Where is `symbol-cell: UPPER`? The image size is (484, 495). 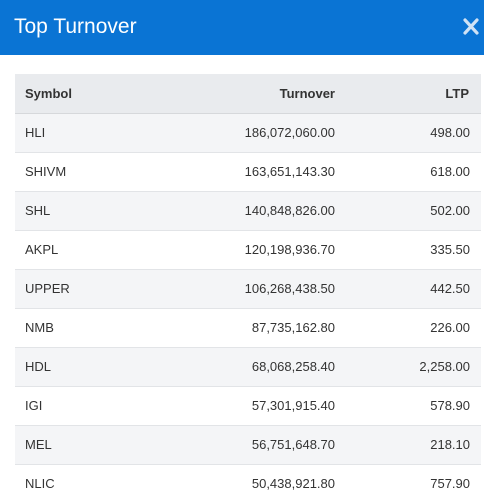
symbol-cell: UPPER is located at coordinates (47, 288).